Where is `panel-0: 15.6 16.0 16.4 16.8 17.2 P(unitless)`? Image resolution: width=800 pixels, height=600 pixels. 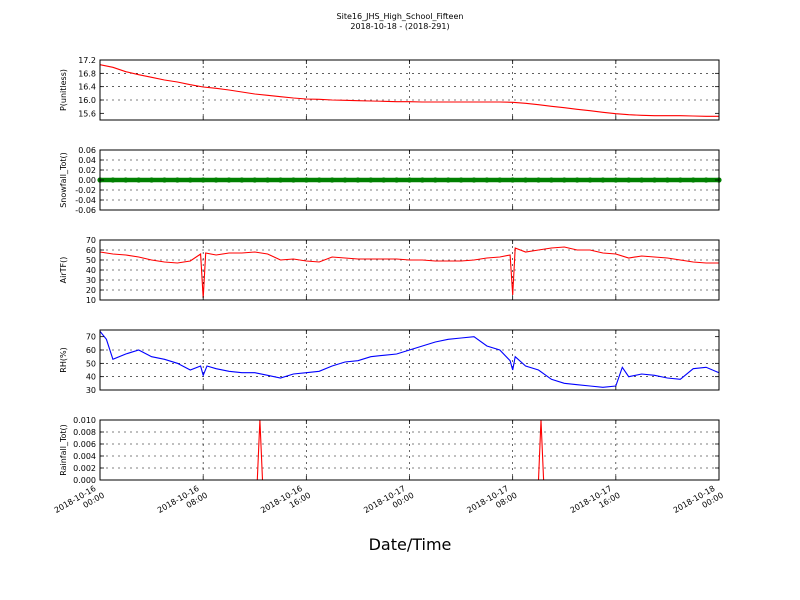 panel-0: 15.6 16.0 16.4 16.8 17.2 P(unitless) is located at coordinates (389, 88).